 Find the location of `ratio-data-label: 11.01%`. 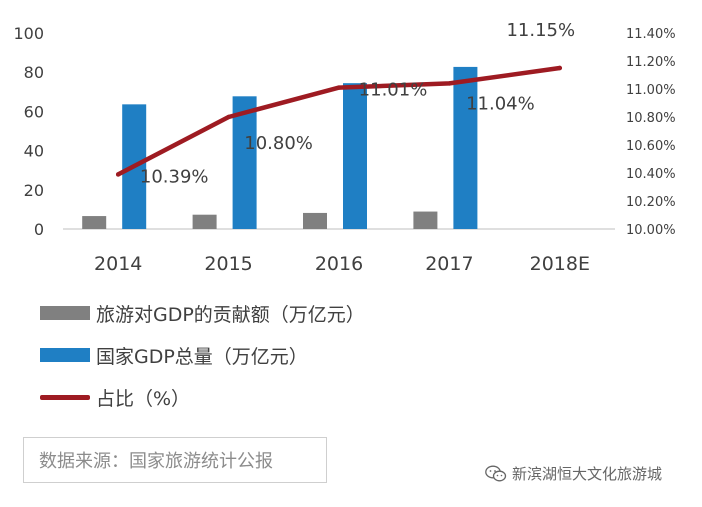

ratio-data-label: 11.01% is located at coordinates (393, 90).